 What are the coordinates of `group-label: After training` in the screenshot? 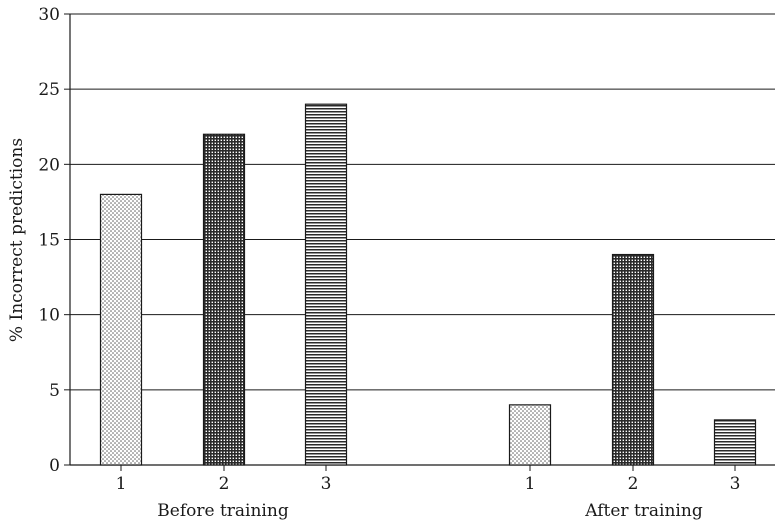 It's located at (643, 511).